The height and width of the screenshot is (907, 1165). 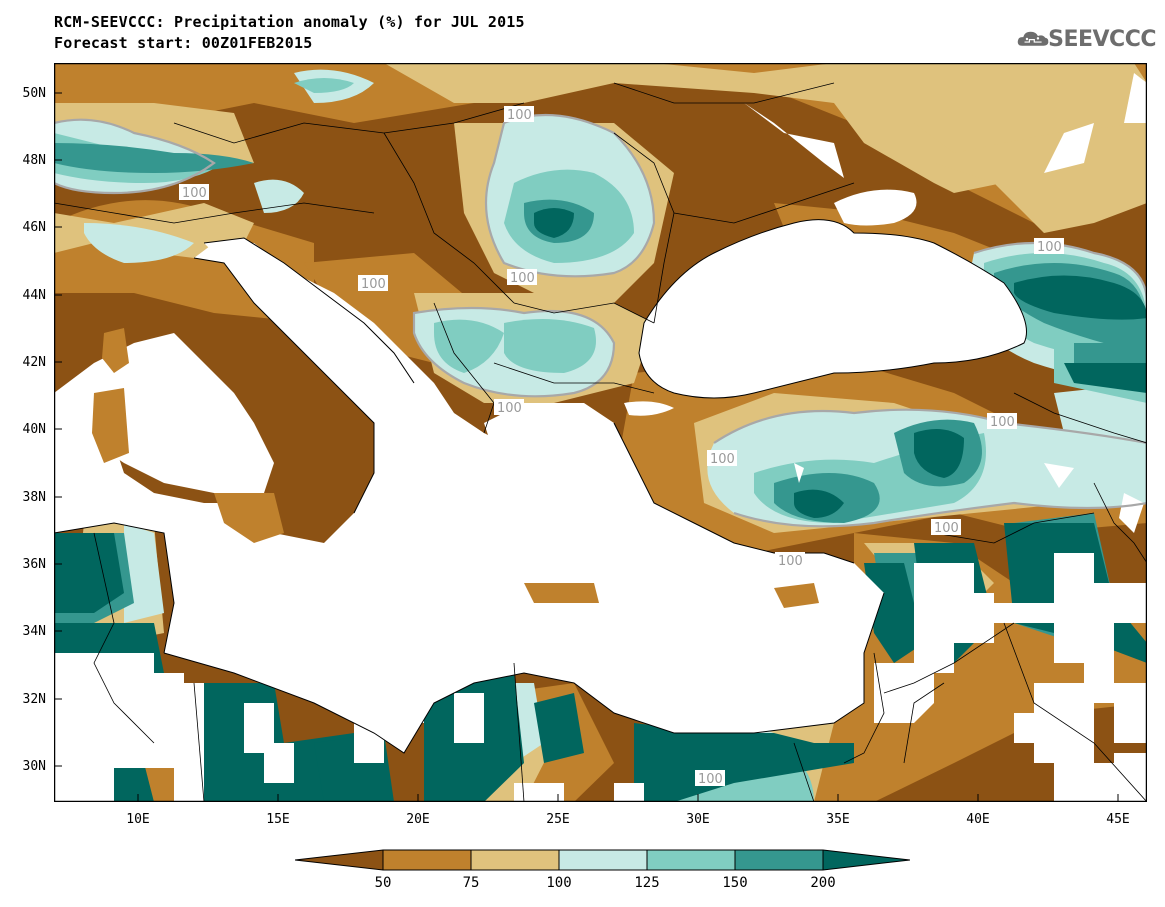 What do you see at coordinates (978, 819) in the screenshot?
I see `lon-label: 40E` at bounding box center [978, 819].